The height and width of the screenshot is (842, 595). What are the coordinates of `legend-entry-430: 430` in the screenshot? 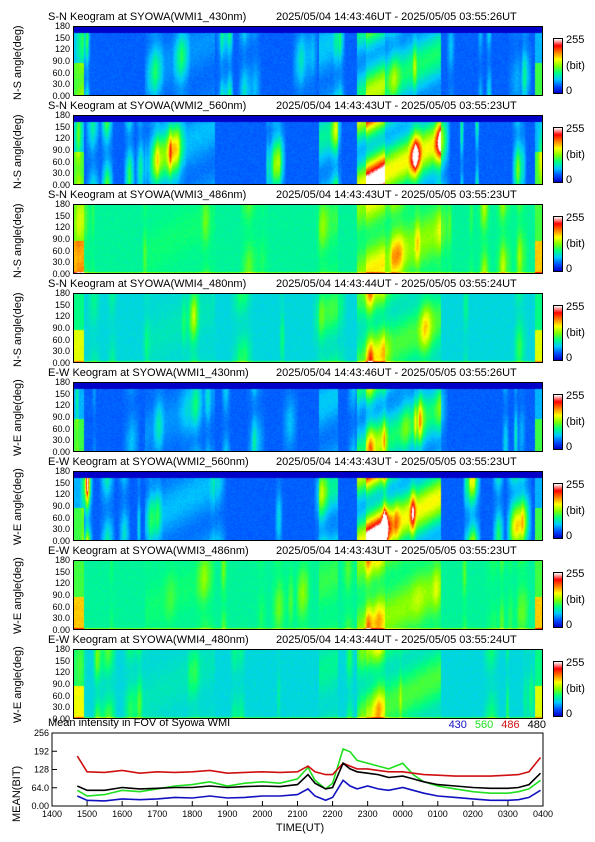 It's located at (457, 725).